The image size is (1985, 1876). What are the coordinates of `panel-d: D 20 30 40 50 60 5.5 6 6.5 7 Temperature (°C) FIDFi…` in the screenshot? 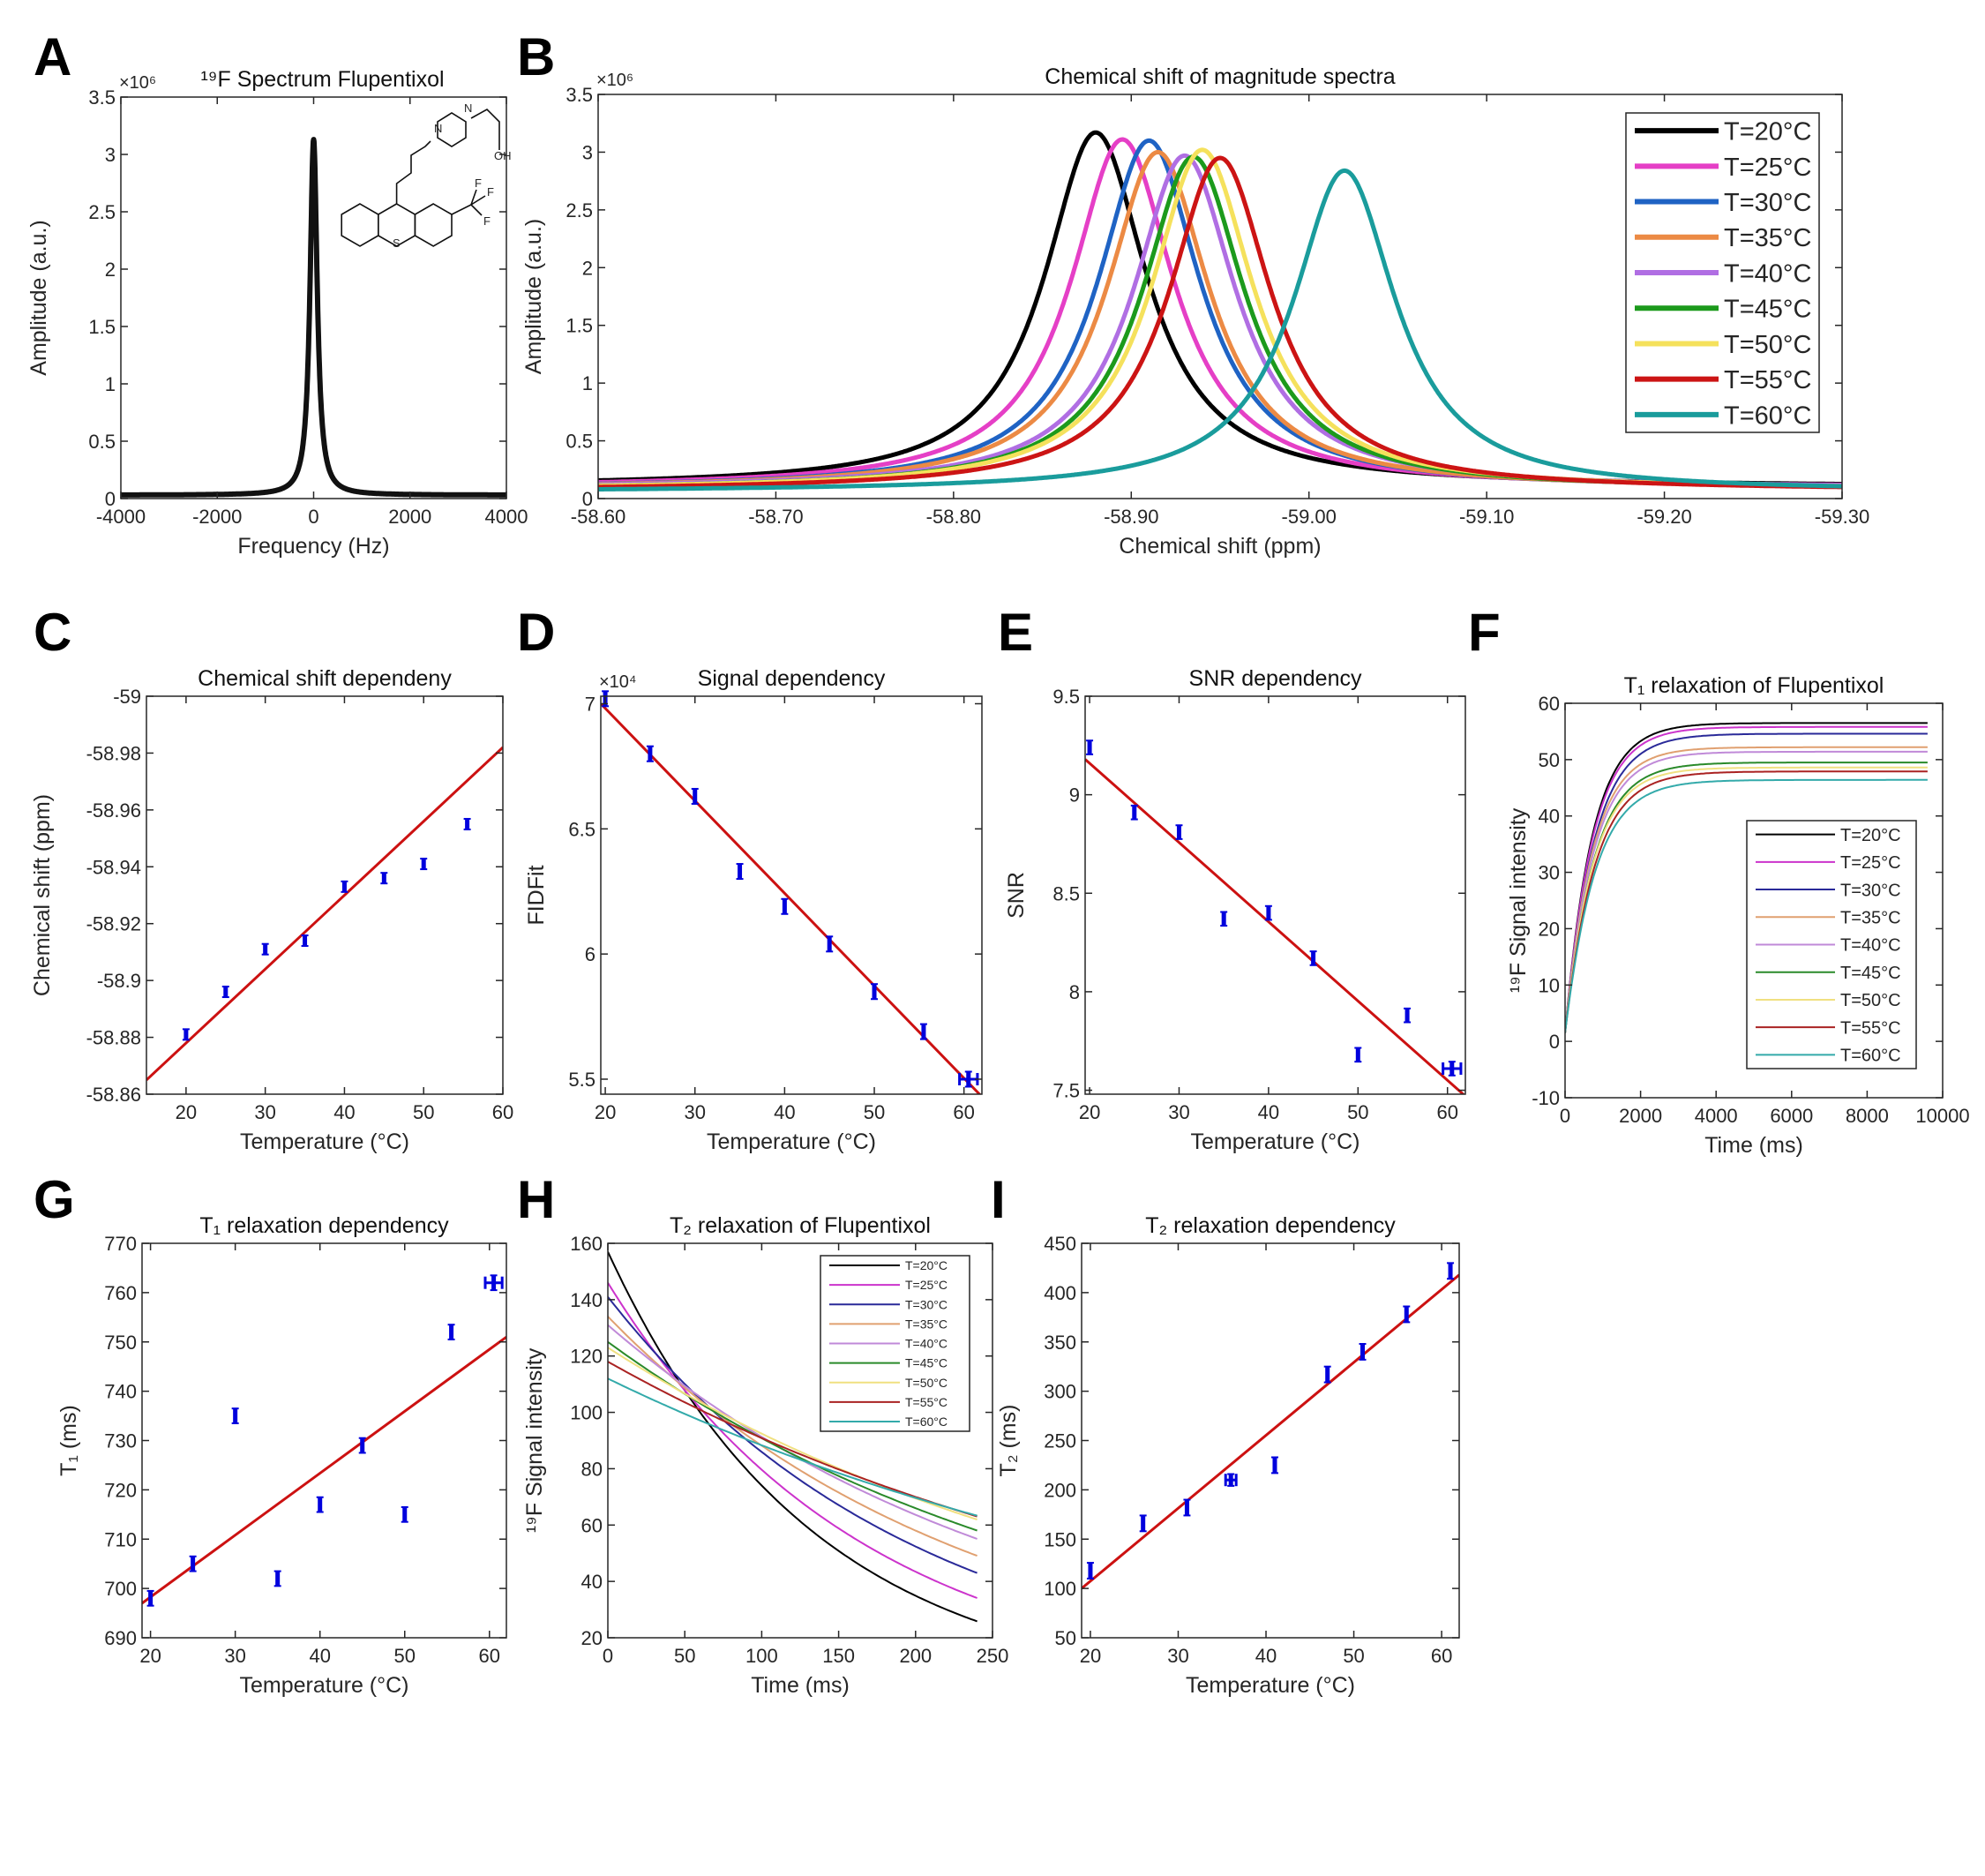 It's located at (750, 878).